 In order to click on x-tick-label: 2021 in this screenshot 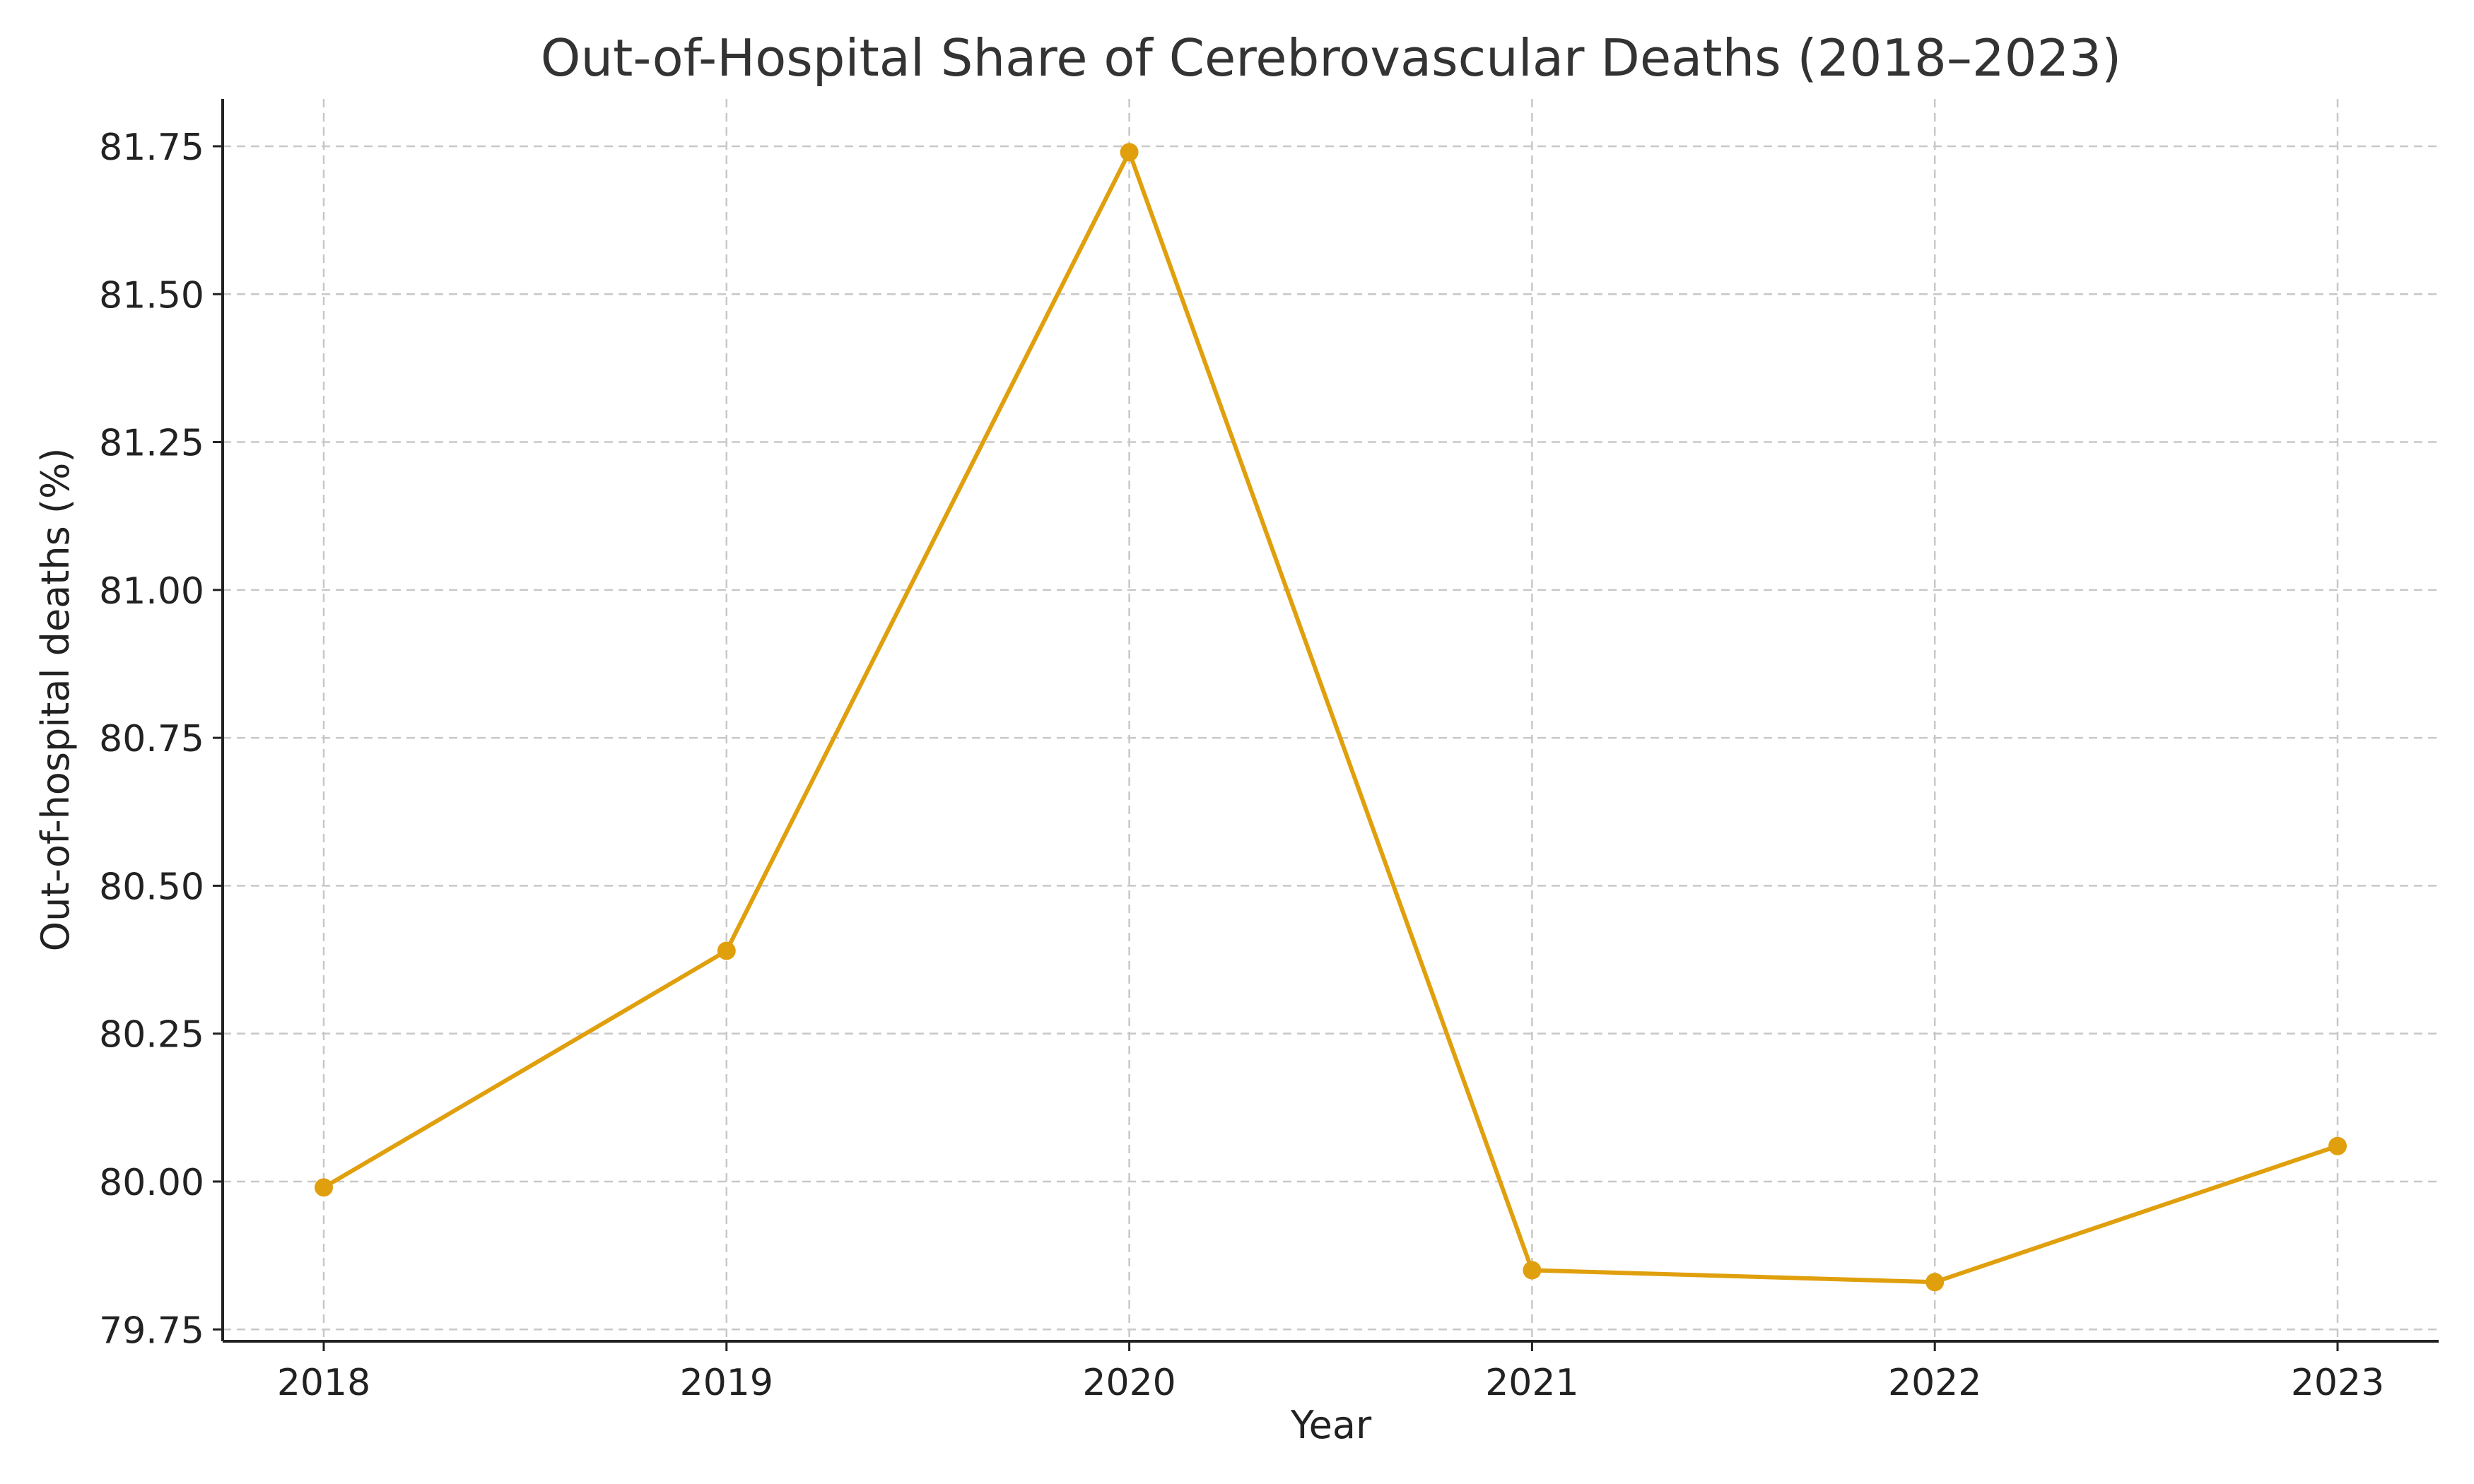, I will do `click(1532, 1383)`.